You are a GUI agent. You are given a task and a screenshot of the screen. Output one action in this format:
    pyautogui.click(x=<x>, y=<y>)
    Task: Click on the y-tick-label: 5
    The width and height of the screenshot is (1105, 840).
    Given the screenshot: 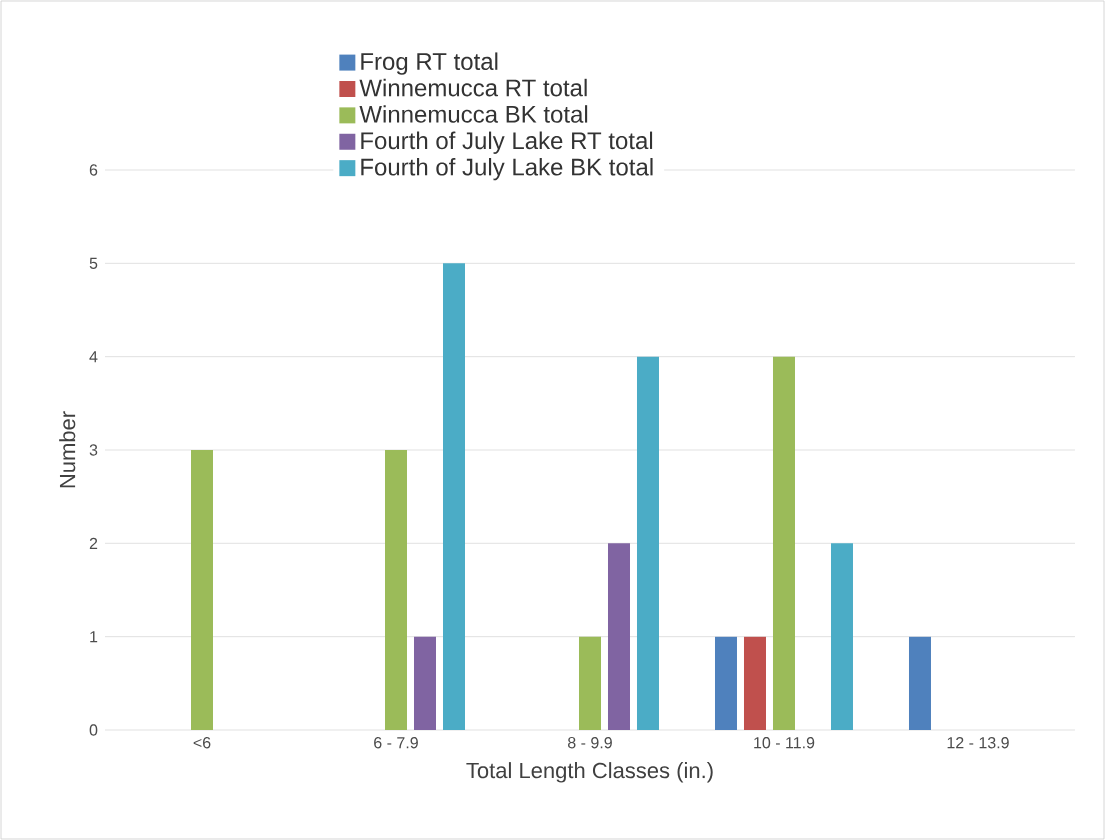 What is the action you would take?
    pyautogui.click(x=93, y=263)
    